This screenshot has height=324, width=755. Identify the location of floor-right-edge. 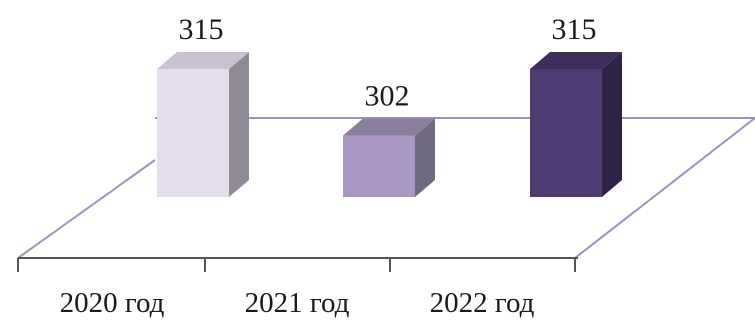
(664, 188).